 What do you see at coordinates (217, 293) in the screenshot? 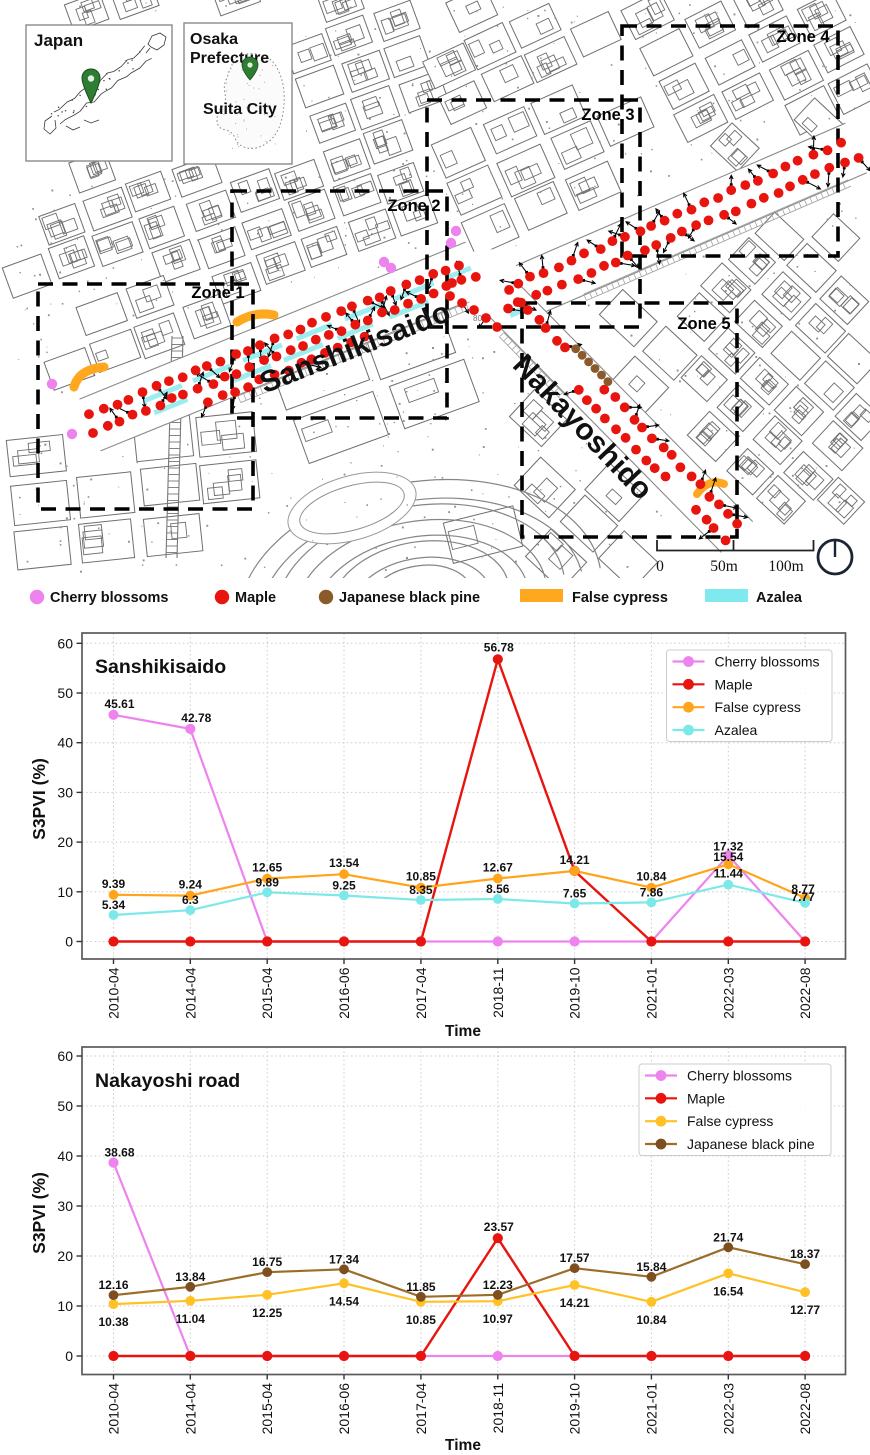
I see `svg-text: Zone 1` at bounding box center [217, 293].